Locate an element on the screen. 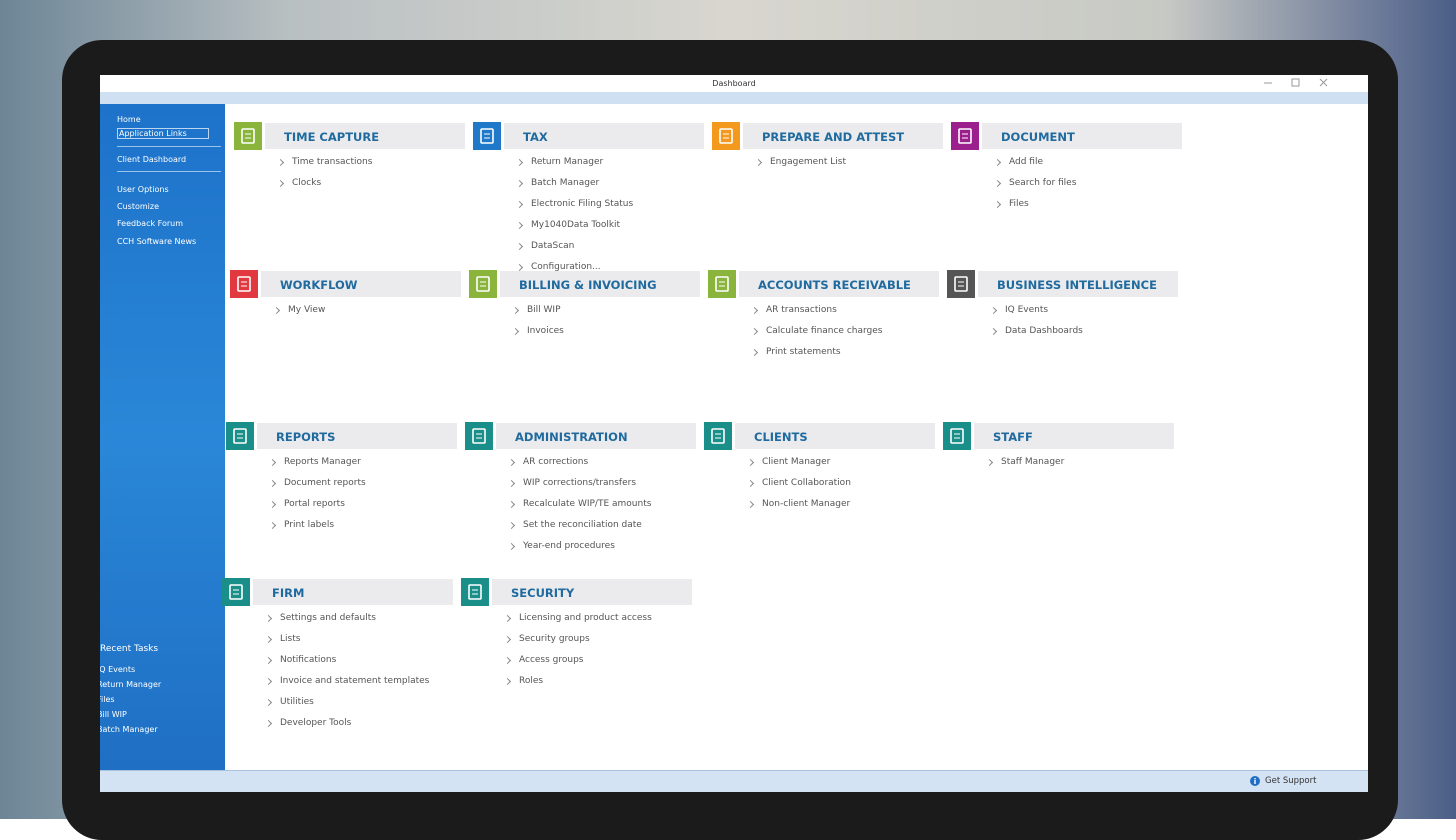  tile-link: Settings and defaults is located at coordinates (328, 618).